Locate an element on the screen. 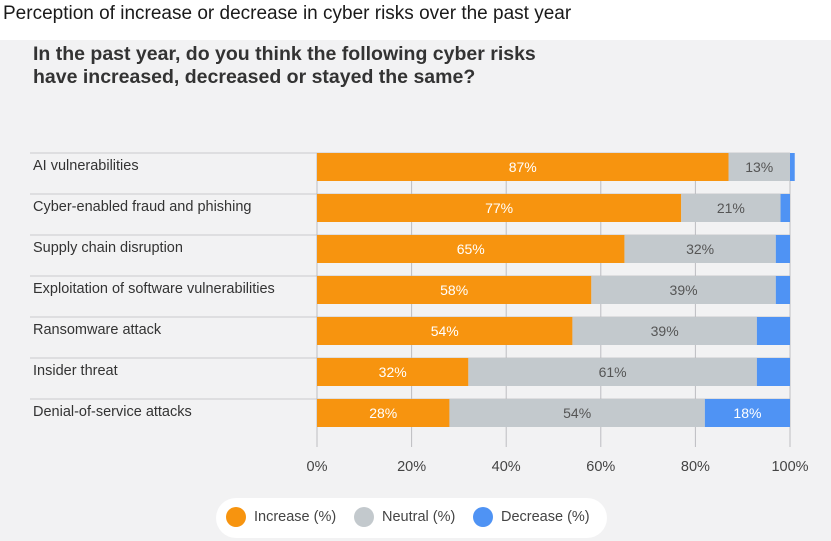 The image size is (831, 541). data-label-neutral: 61% is located at coordinates (613, 372).